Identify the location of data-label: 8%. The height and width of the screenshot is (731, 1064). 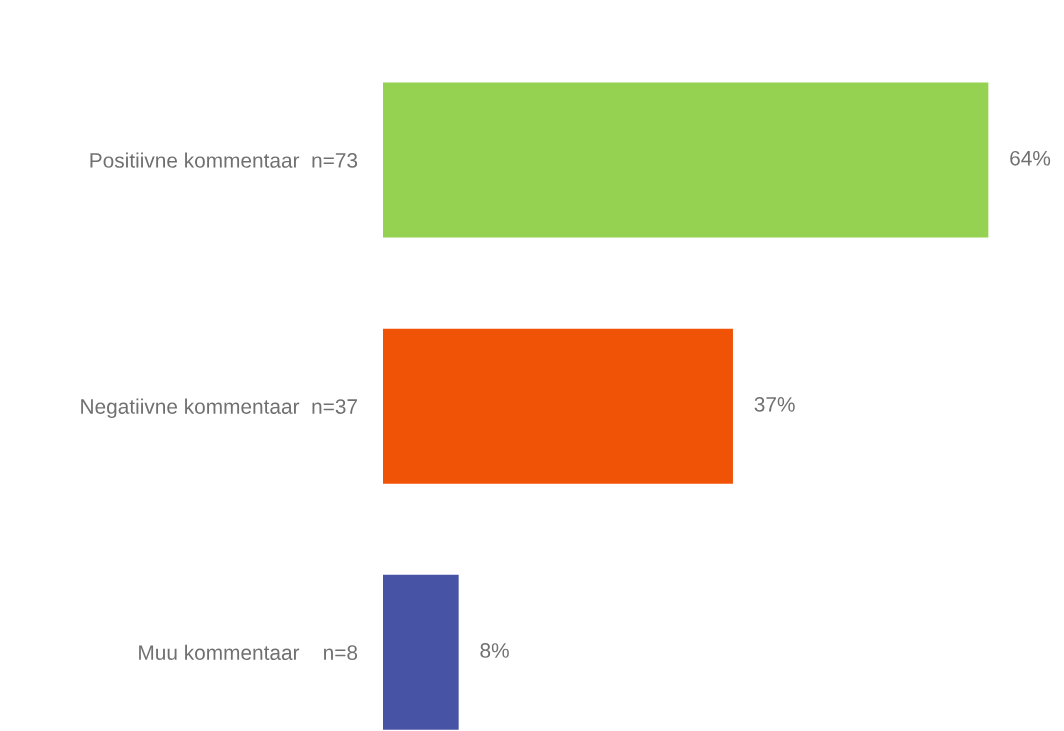
(494, 650).